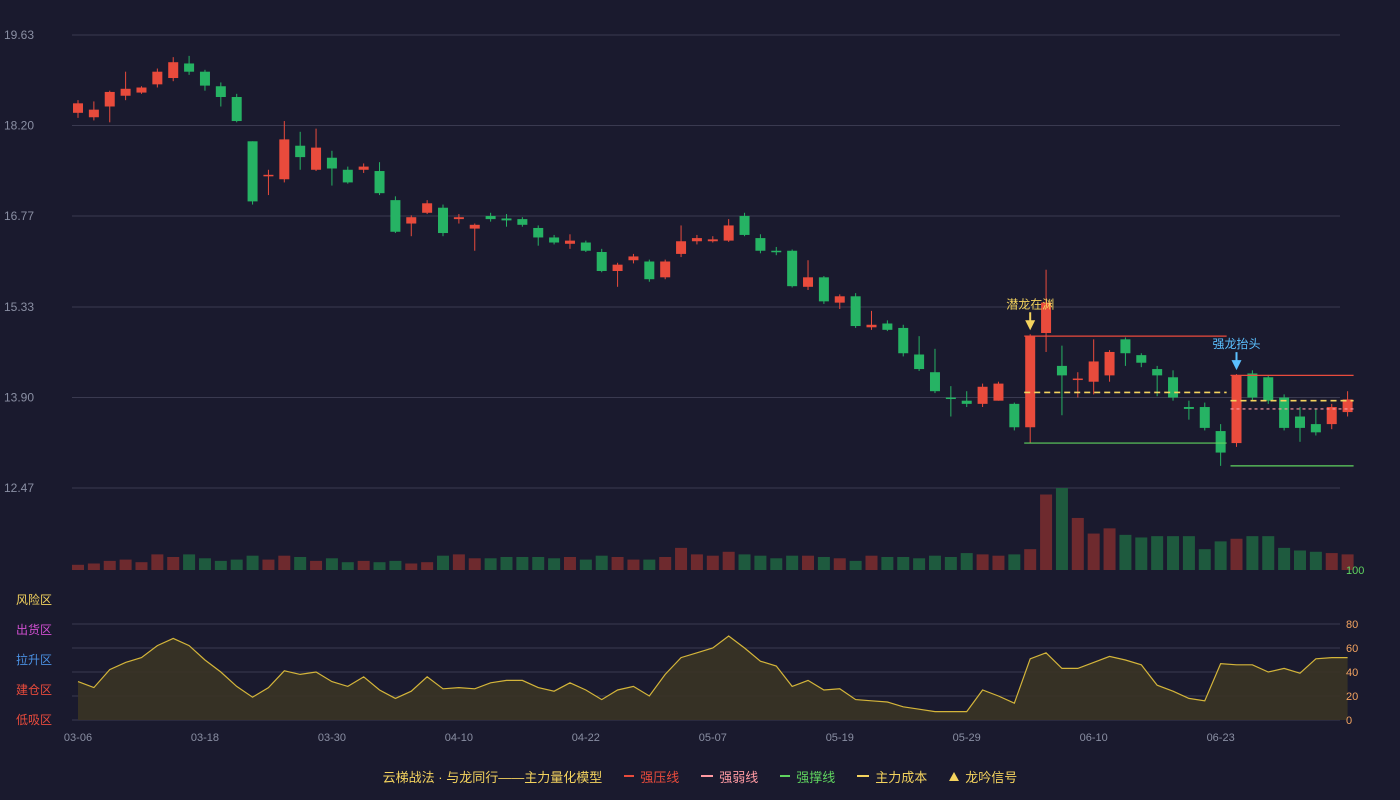  Describe the element at coordinates (1094, 738) in the screenshot. I see `date-tick-label: 06-10` at that location.